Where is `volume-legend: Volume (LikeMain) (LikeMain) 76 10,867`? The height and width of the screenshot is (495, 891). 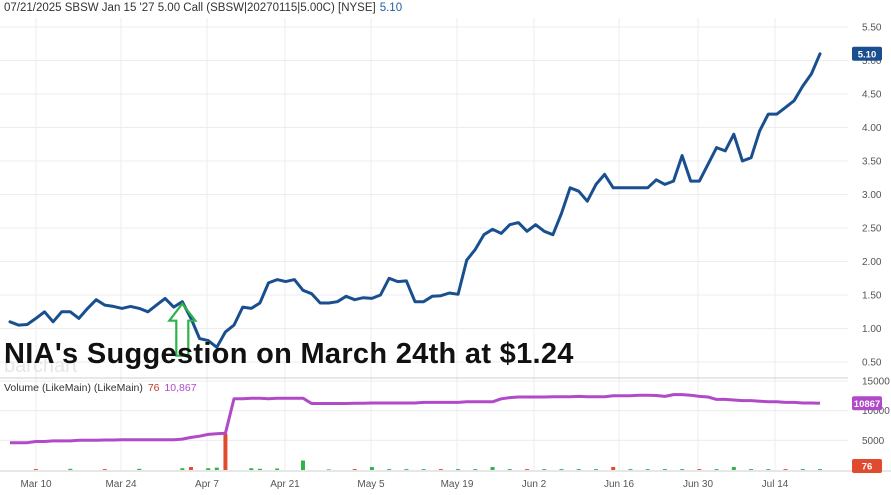 volume-legend: Volume (LikeMain) (LikeMain) 76 10,867 is located at coordinates (100, 388).